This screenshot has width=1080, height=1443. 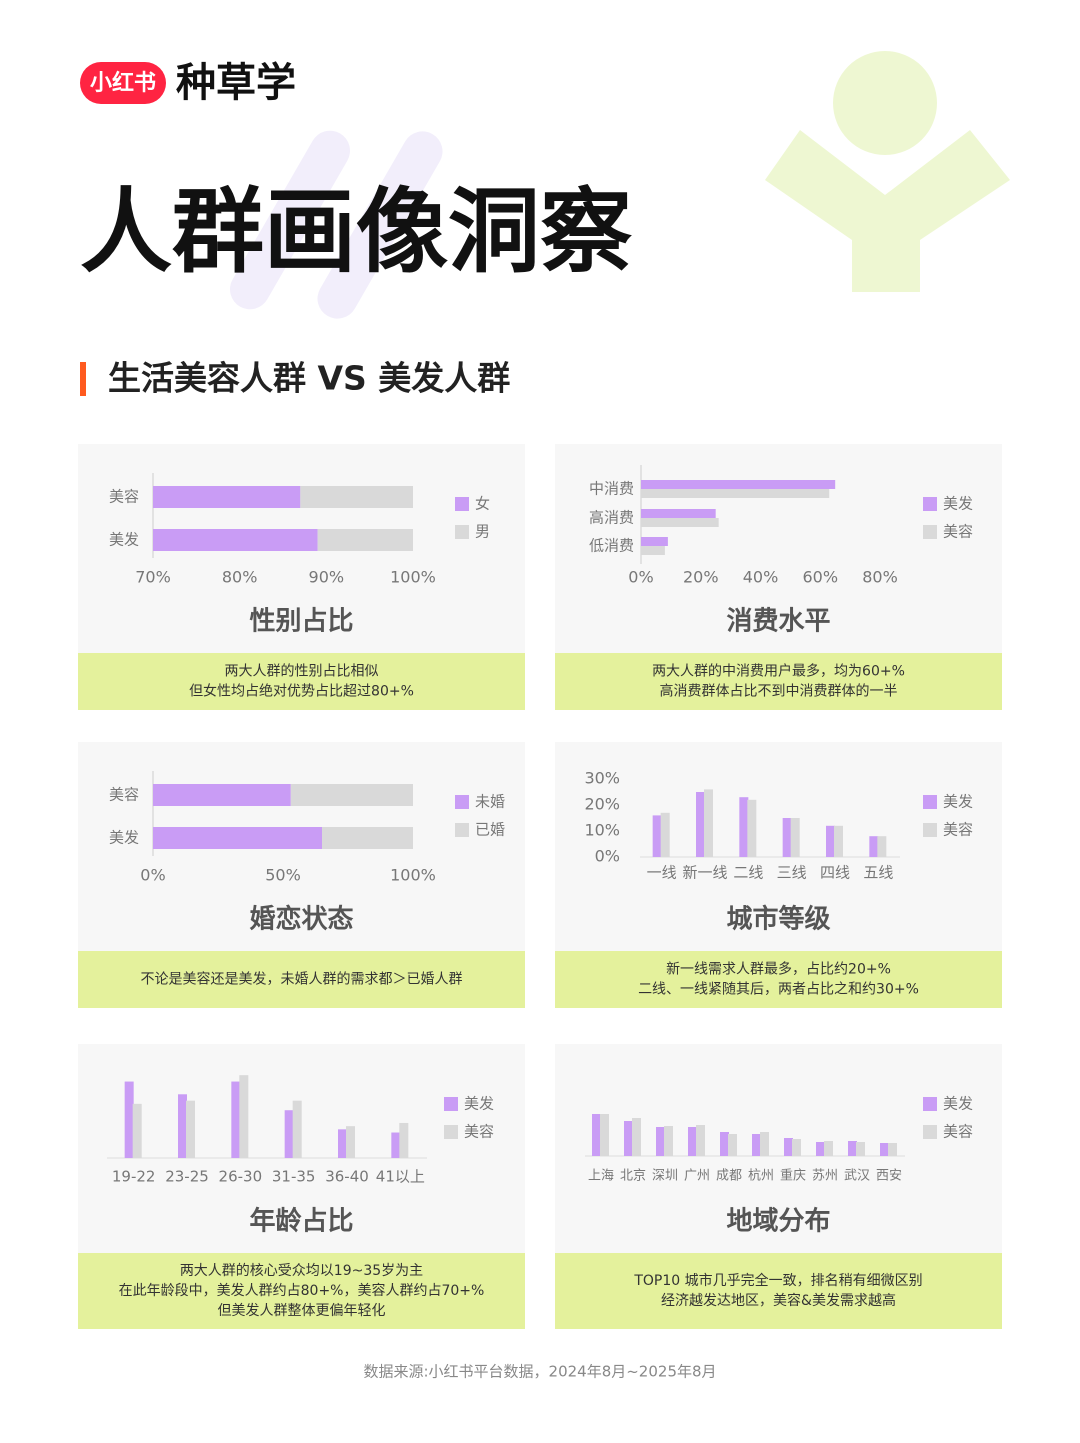 What do you see at coordinates (857, 1176) in the screenshot?
I see `x-tick-label: 武汉` at bounding box center [857, 1176].